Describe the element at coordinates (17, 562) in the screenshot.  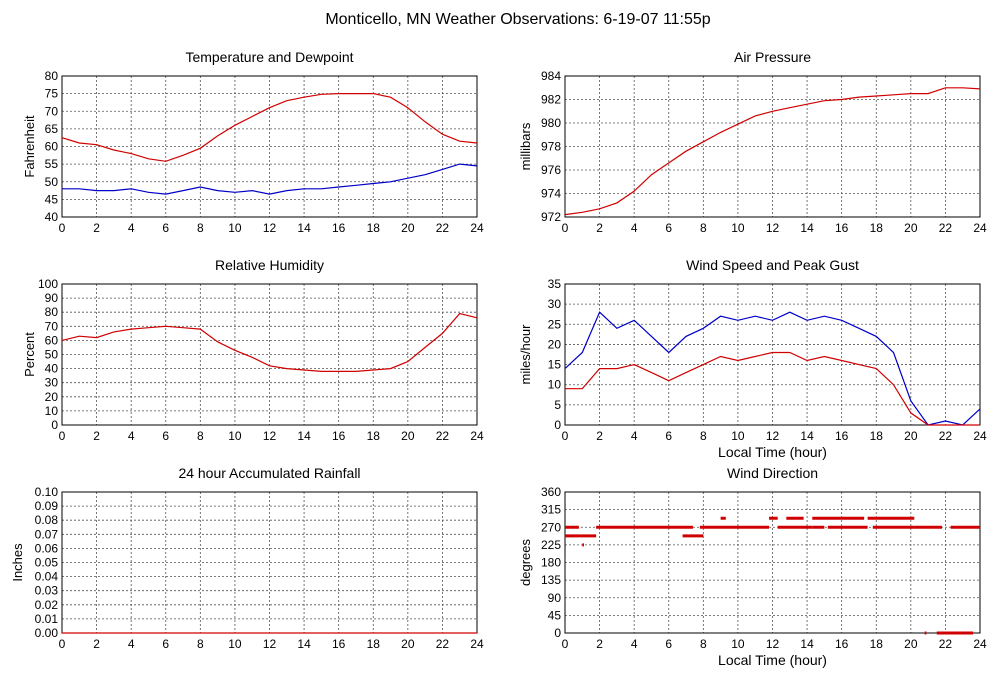
I see `y-axis-label: Inches` at that location.